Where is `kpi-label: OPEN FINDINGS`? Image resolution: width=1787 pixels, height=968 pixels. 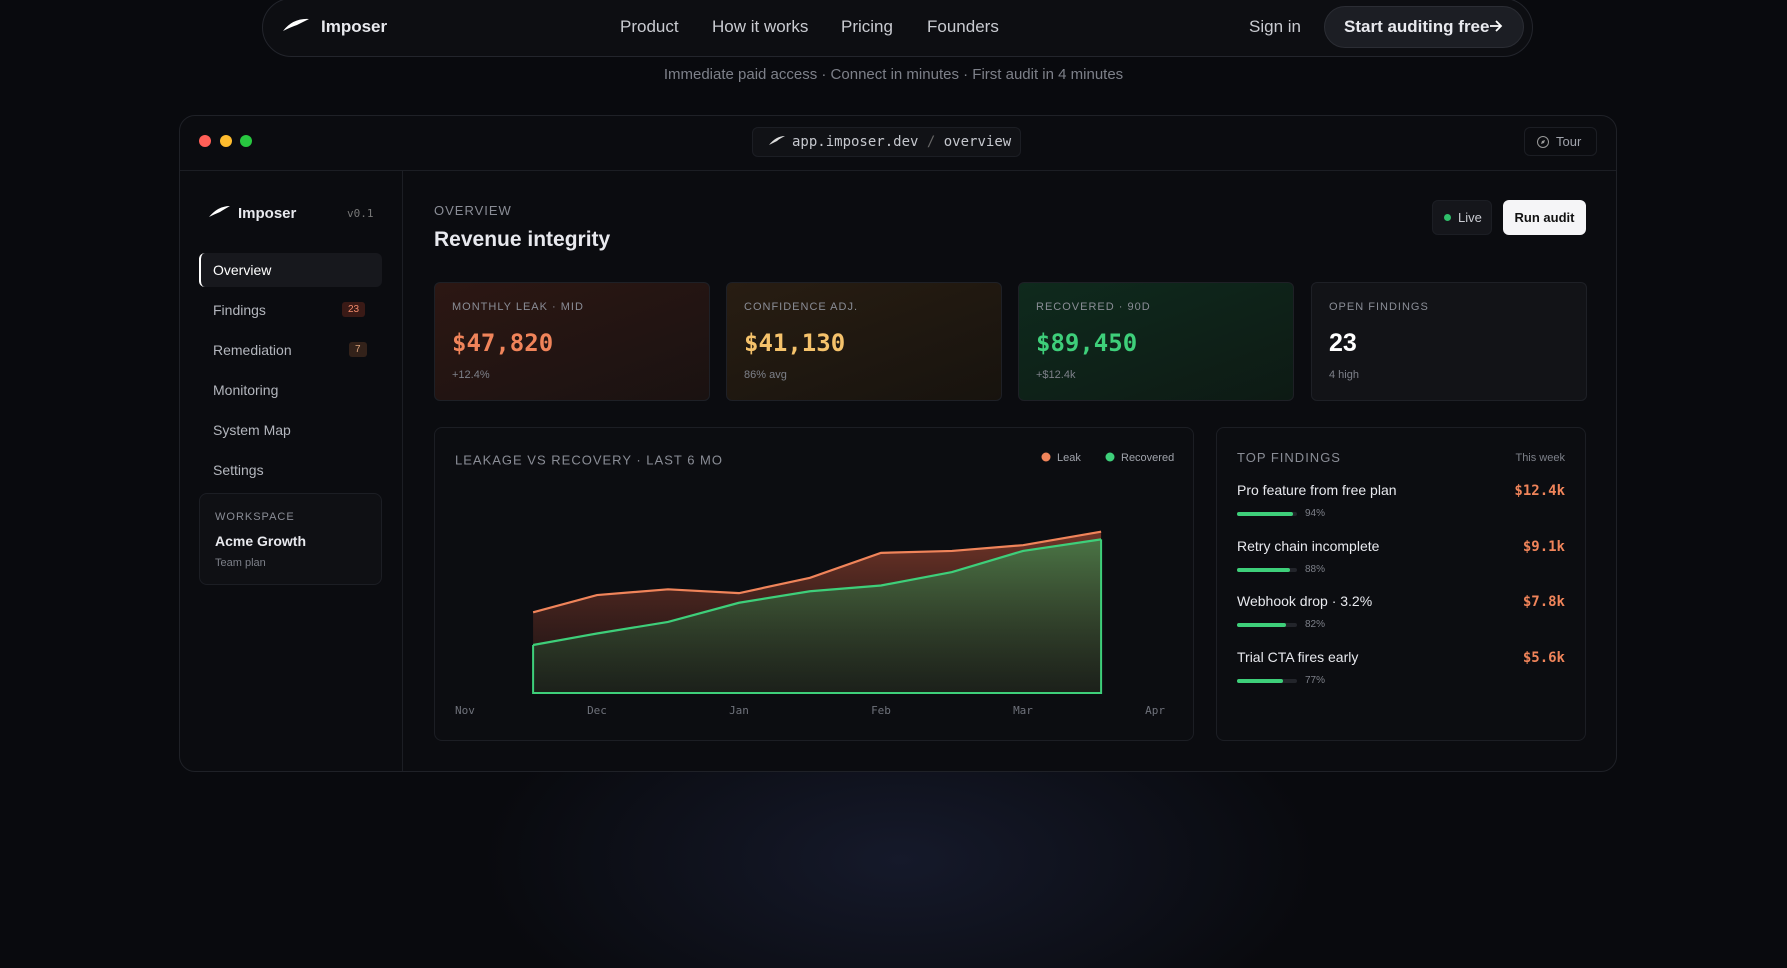 kpi-label: OPEN FINDINGS is located at coordinates (1379, 307).